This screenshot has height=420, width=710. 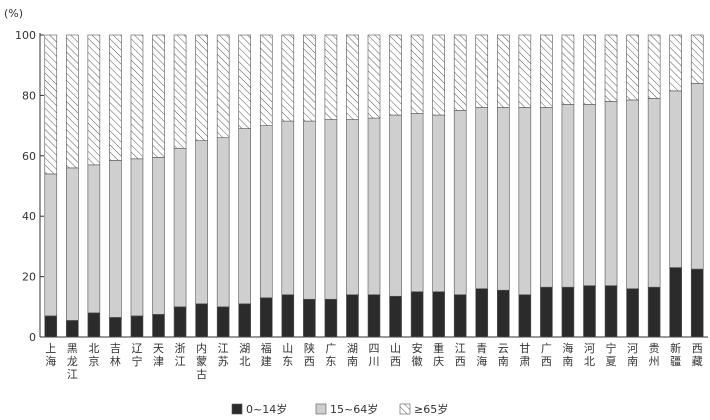 What do you see at coordinates (567, 354) in the screenshot?
I see `category-label: 海南` at bounding box center [567, 354].